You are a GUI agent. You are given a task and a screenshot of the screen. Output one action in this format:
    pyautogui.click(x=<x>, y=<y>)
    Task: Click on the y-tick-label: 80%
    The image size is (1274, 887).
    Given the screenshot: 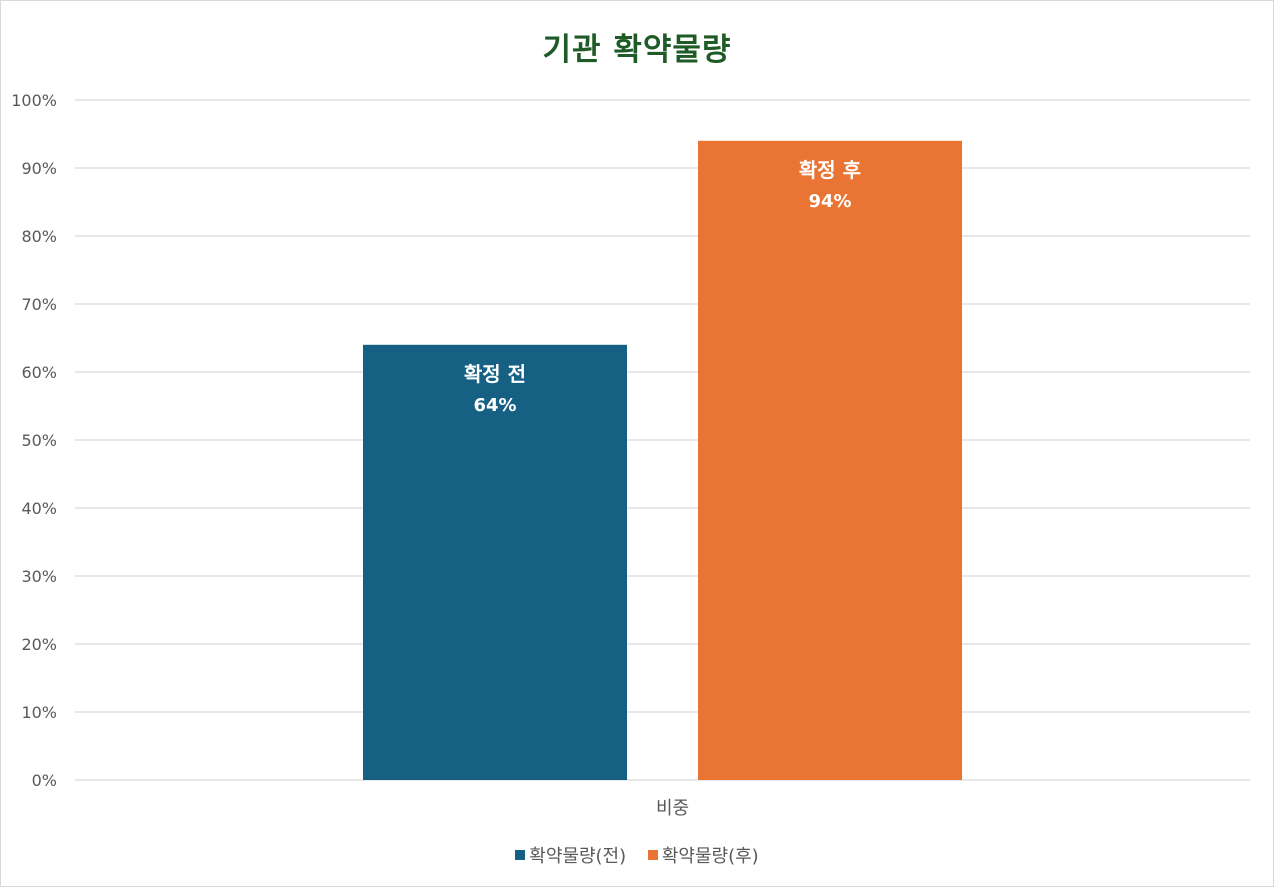 What is the action you would take?
    pyautogui.click(x=39, y=236)
    